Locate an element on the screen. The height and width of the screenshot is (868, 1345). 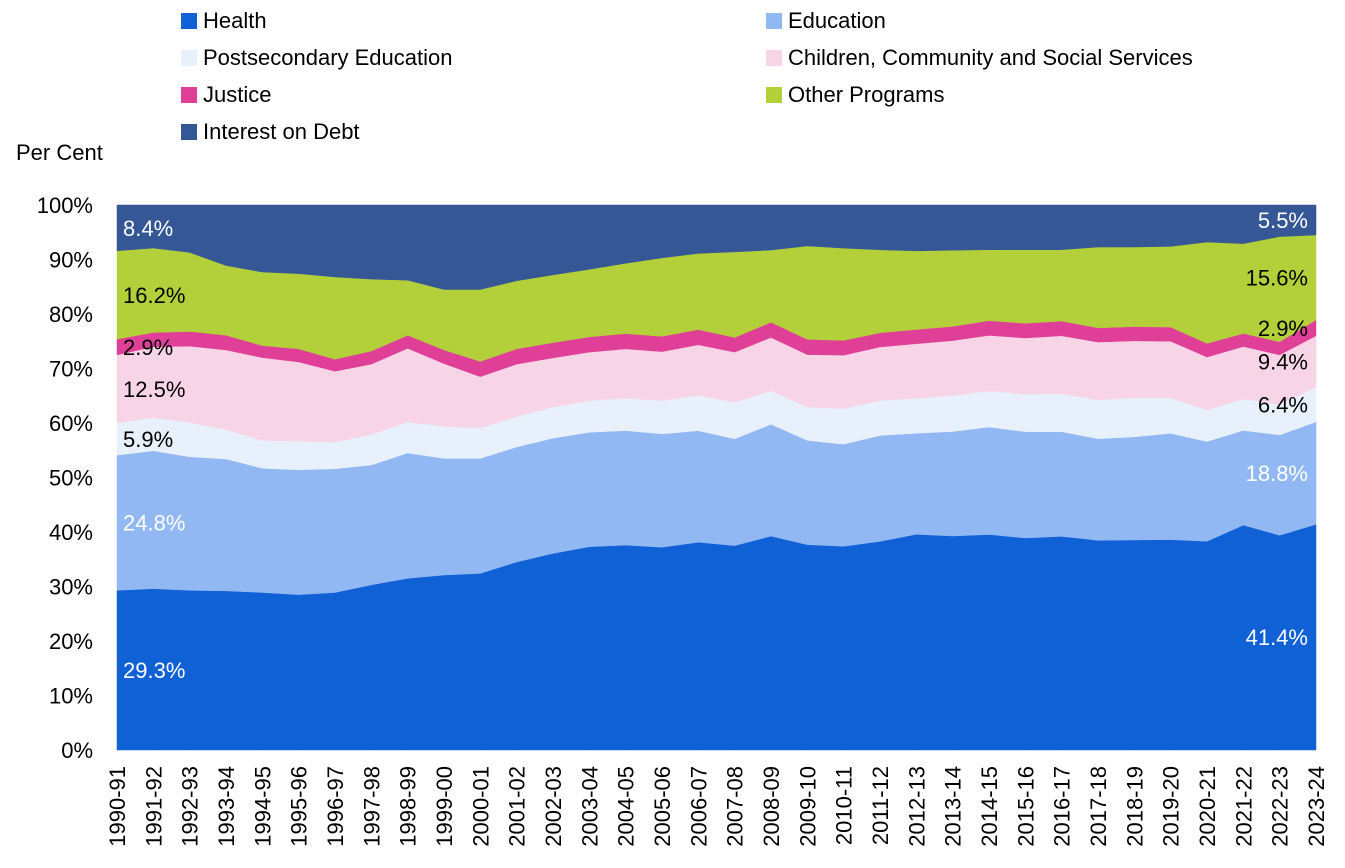
legend-swatch-interest-on-debt is located at coordinates (189, 132).